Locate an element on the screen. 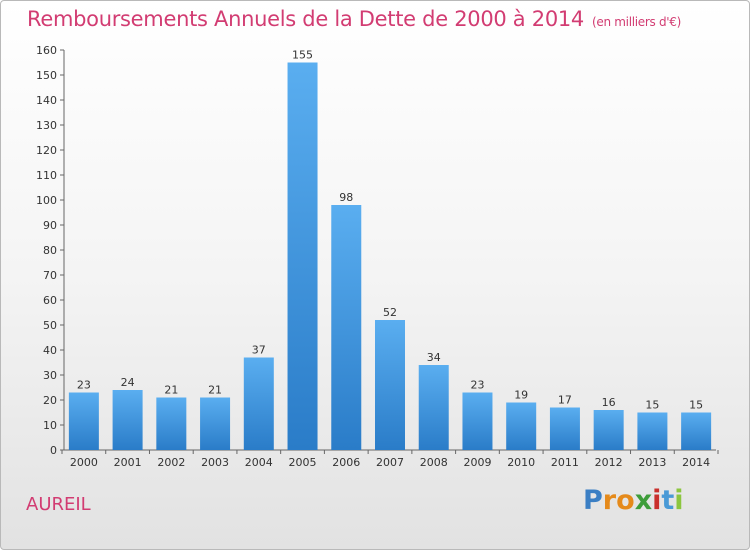  y-tick-label: 30 is located at coordinates (50, 375).